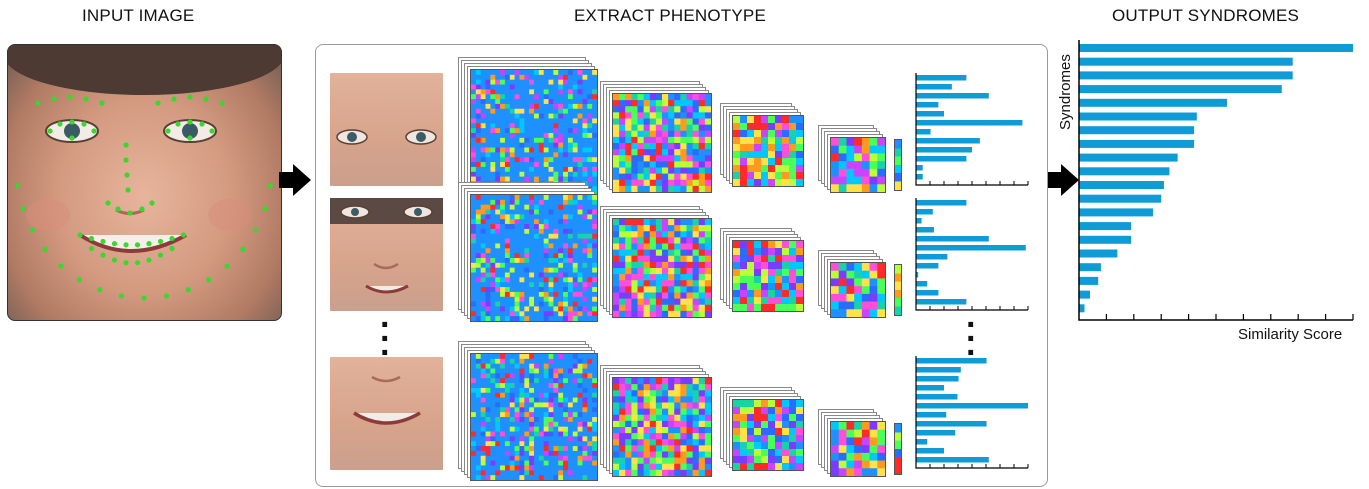  Describe the element at coordinates (386, 129) in the screenshot. I see `eyes-crop-image` at that location.